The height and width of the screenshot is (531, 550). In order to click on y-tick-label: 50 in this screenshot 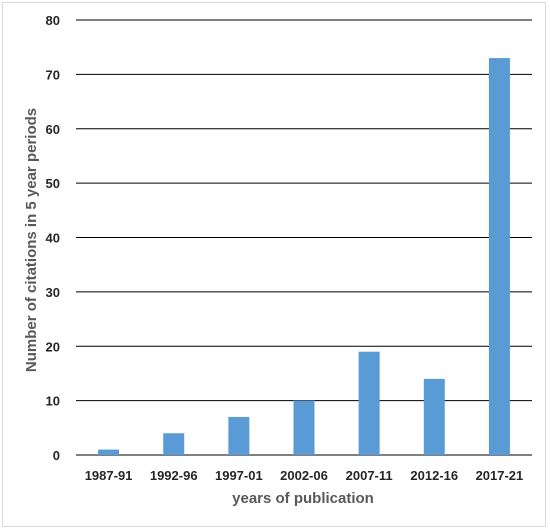, I will do `click(53, 183)`.